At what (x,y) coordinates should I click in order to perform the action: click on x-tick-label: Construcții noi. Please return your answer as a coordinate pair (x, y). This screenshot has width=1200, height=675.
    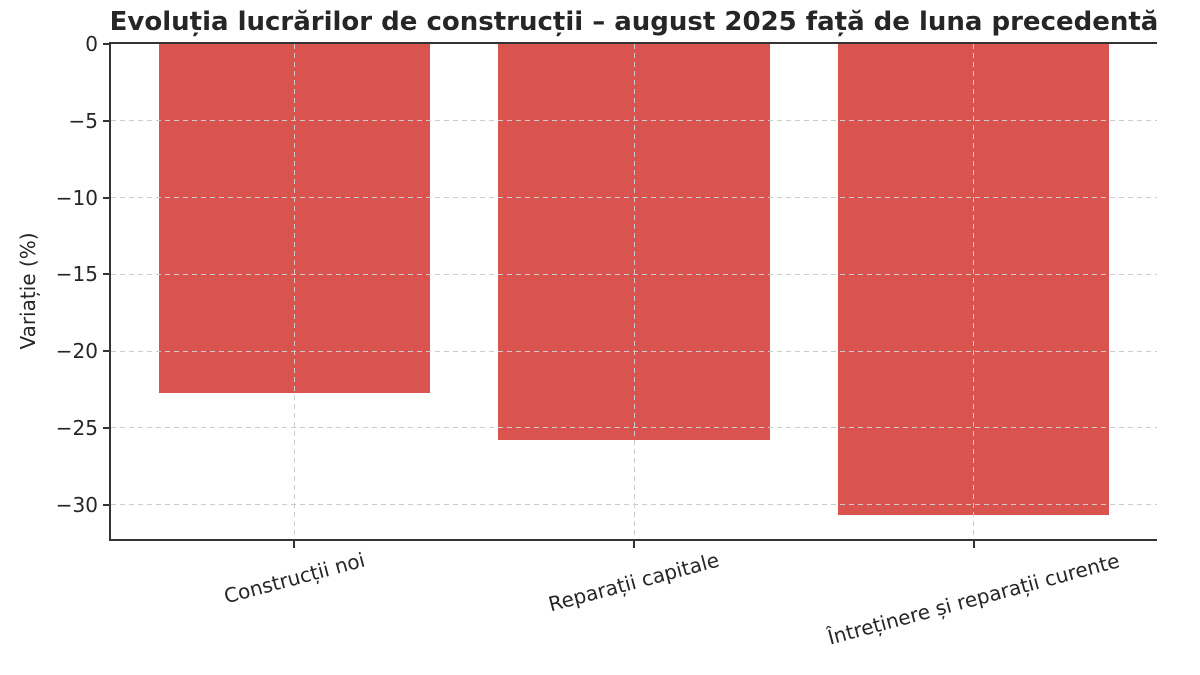
    Looking at the image, I should click on (294, 578).